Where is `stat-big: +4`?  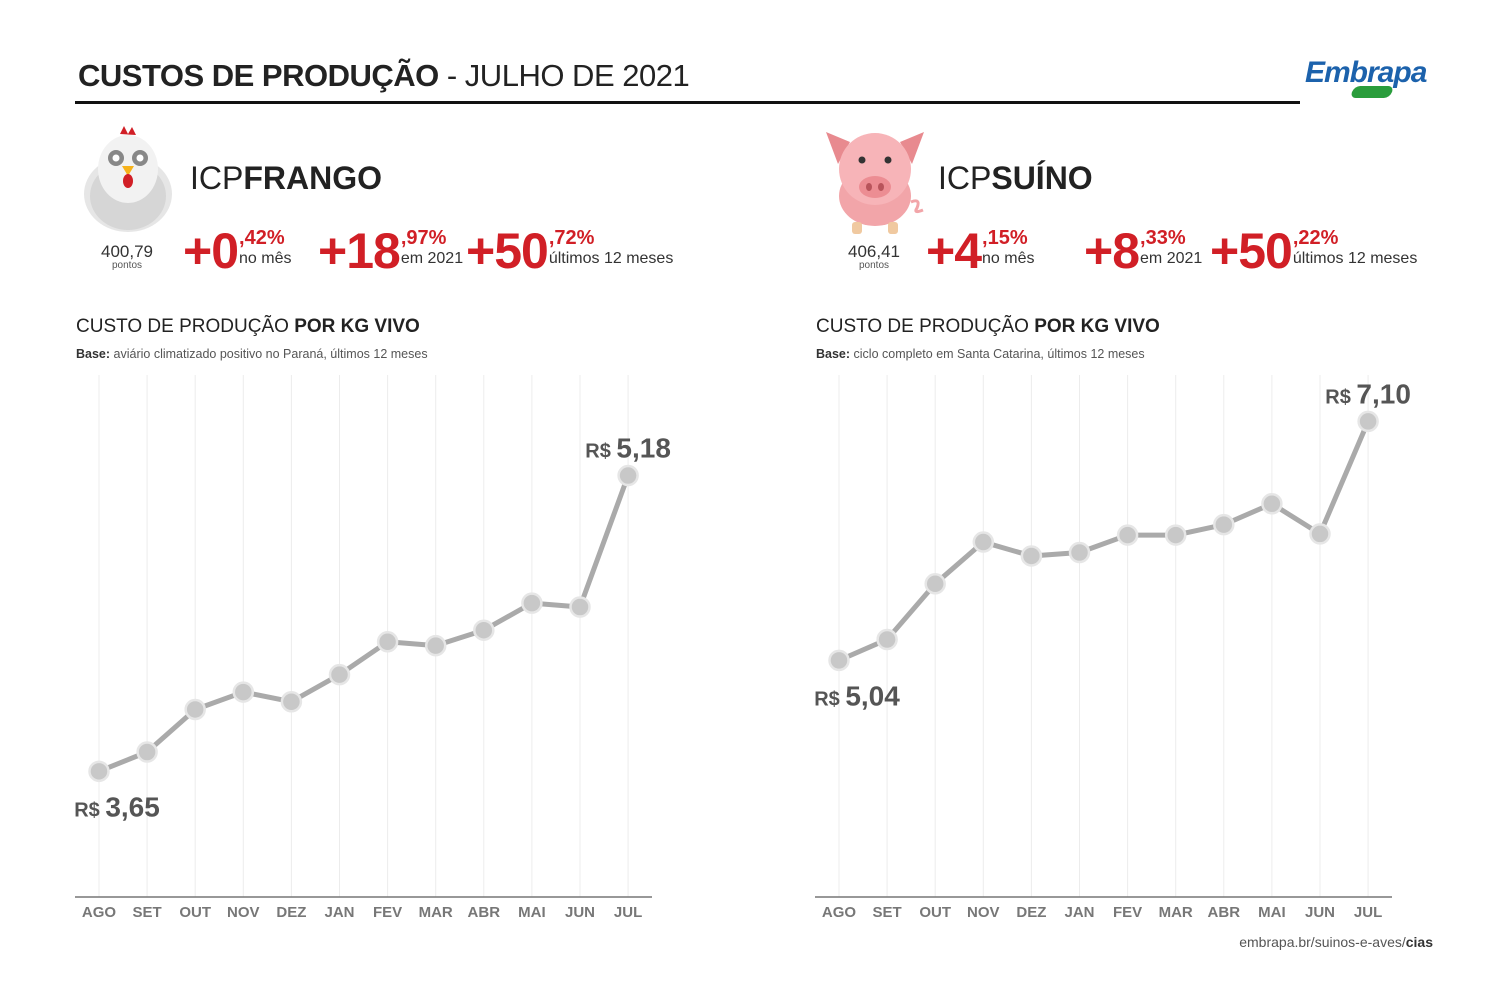 stat-big: +4 is located at coordinates (954, 251).